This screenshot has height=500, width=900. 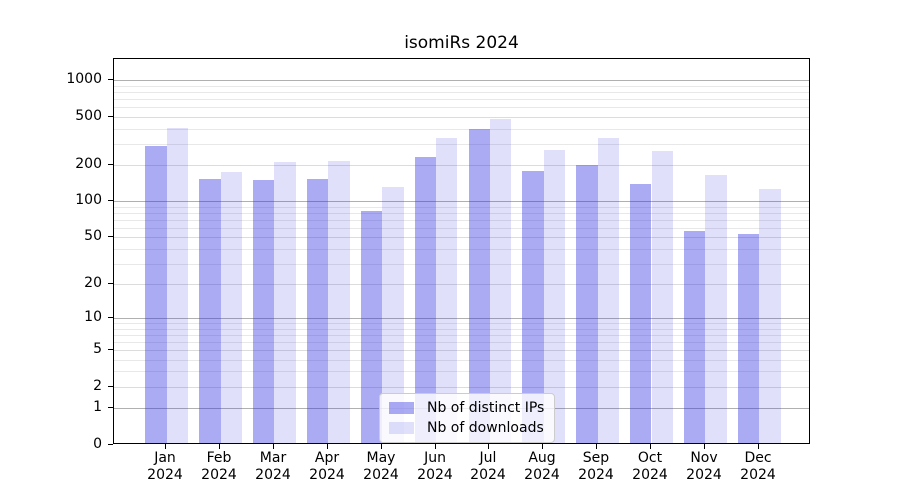 I want to click on x-tick-mark-aug, so click(x=542, y=446).